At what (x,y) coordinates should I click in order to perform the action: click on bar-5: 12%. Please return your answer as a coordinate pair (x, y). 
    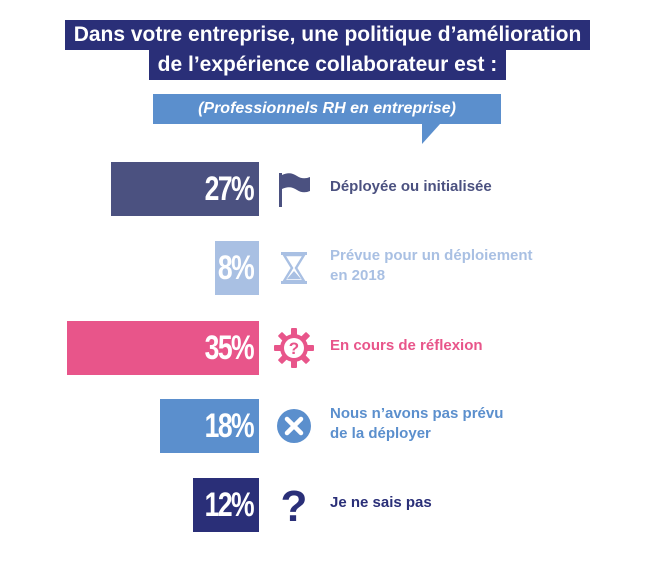
    Looking at the image, I should click on (226, 505).